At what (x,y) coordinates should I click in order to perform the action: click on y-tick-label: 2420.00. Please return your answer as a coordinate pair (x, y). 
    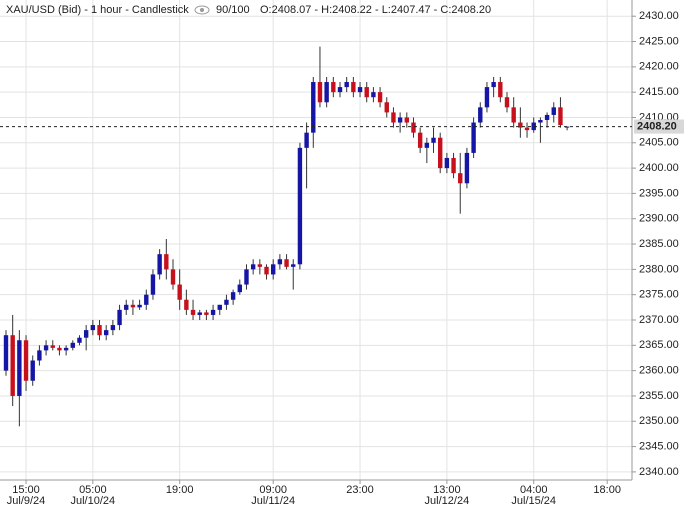
    Looking at the image, I should click on (659, 67).